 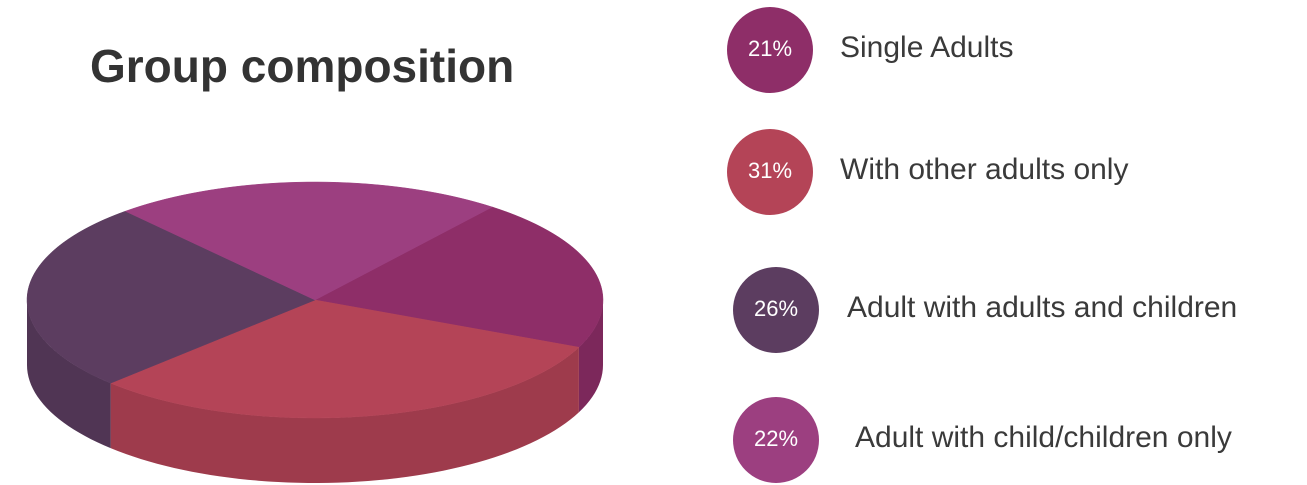 What do you see at coordinates (984, 169) in the screenshot?
I see `legend-label: With other adults only` at bounding box center [984, 169].